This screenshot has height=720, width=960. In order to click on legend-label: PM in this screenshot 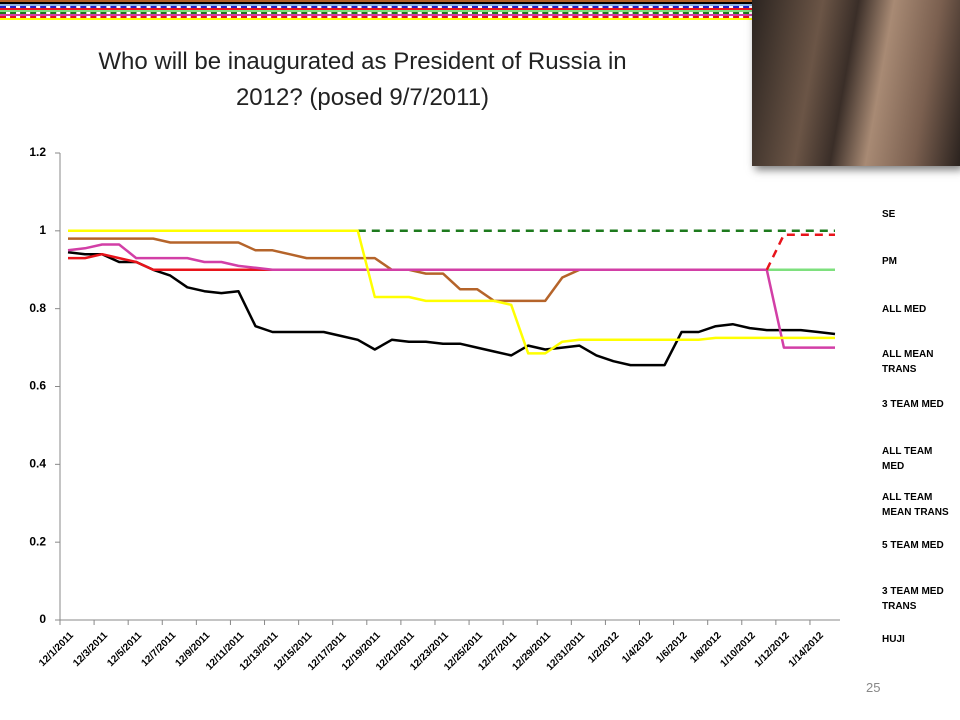, I will do `click(889, 261)`.